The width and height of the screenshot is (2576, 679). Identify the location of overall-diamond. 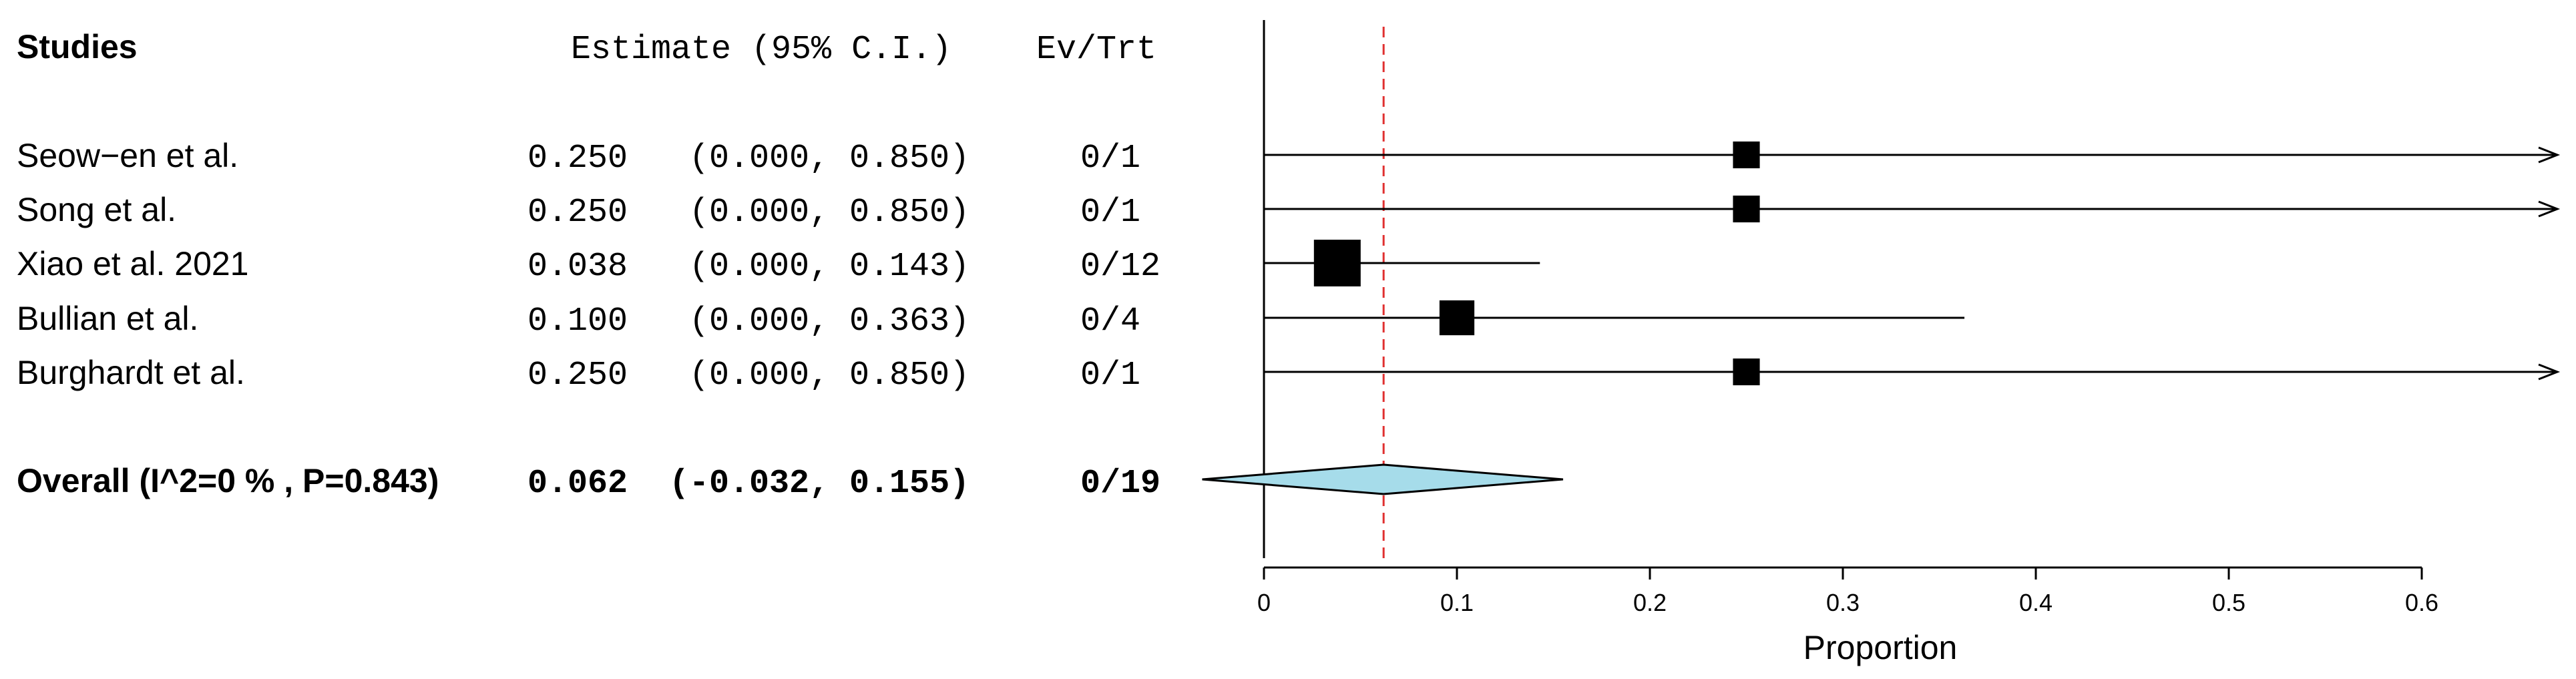
(1383, 479).